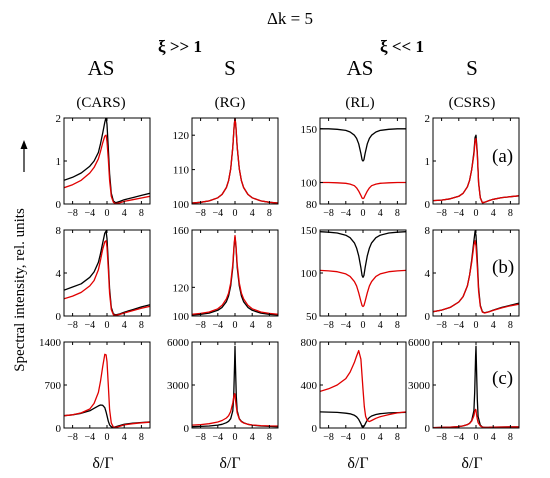 The image size is (550, 478). I want to click on series-line-black-rl-b, so click(363, 254).